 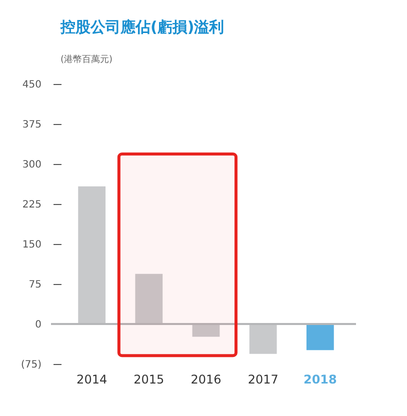 What do you see at coordinates (32, 165) in the screenshot?
I see `y-tick-label: 300` at bounding box center [32, 165].